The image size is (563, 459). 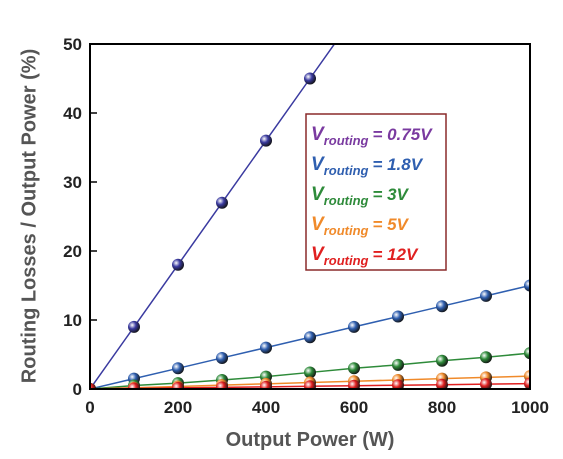 I want to click on x-tick-label: 1000, so click(x=530, y=407).